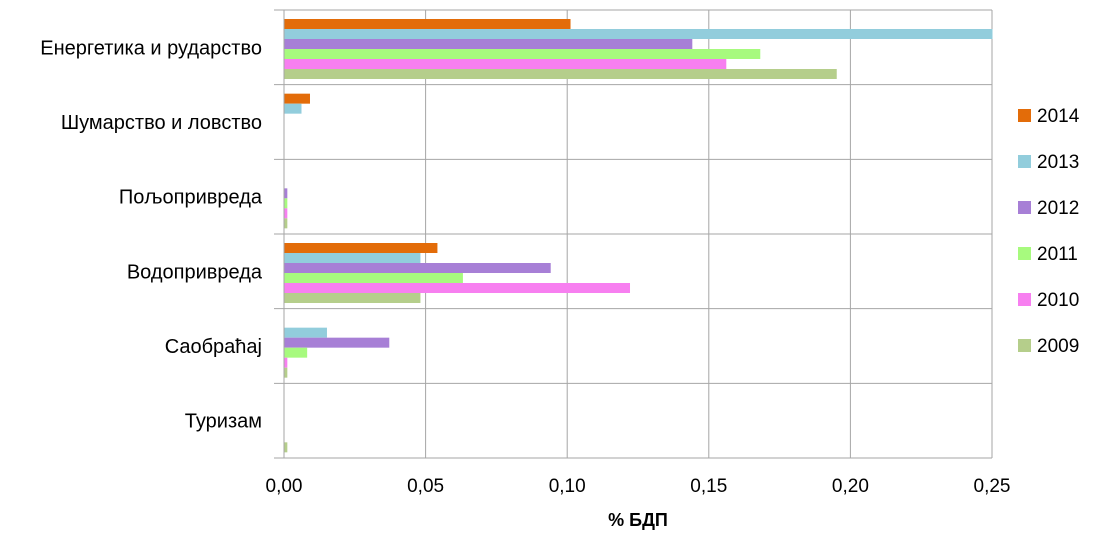  What do you see at coordinates (1057, 254) in the screenshot?
I see `legend-label-2011: 2011` at bounding box center [1057, 254].